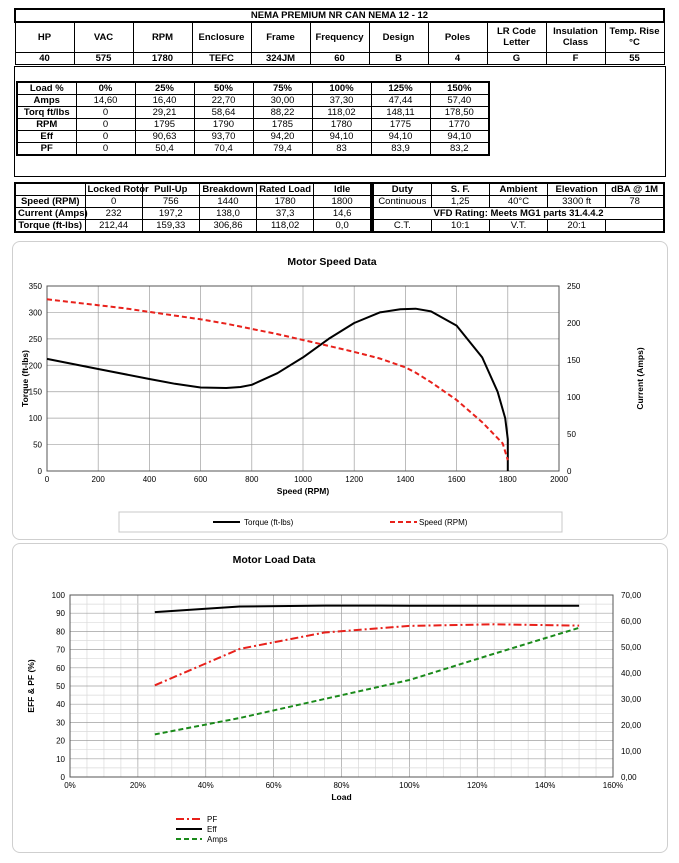 Image resolution: width=679 pixels, height=863 pixels. I want to click on load-cell: 14,60, so click(105, 100).